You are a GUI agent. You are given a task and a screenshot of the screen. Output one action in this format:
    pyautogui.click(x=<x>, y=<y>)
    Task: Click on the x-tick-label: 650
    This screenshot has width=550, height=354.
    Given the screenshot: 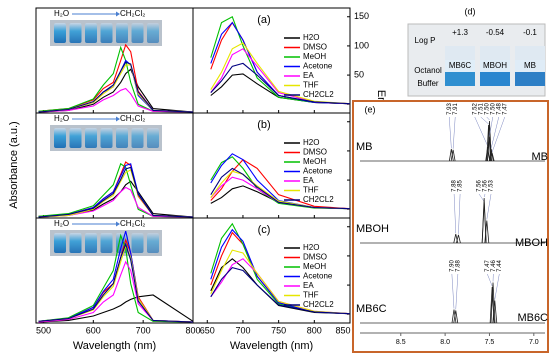 What is the action you would take?
    pyautogui.click(x=207, y=330)
    